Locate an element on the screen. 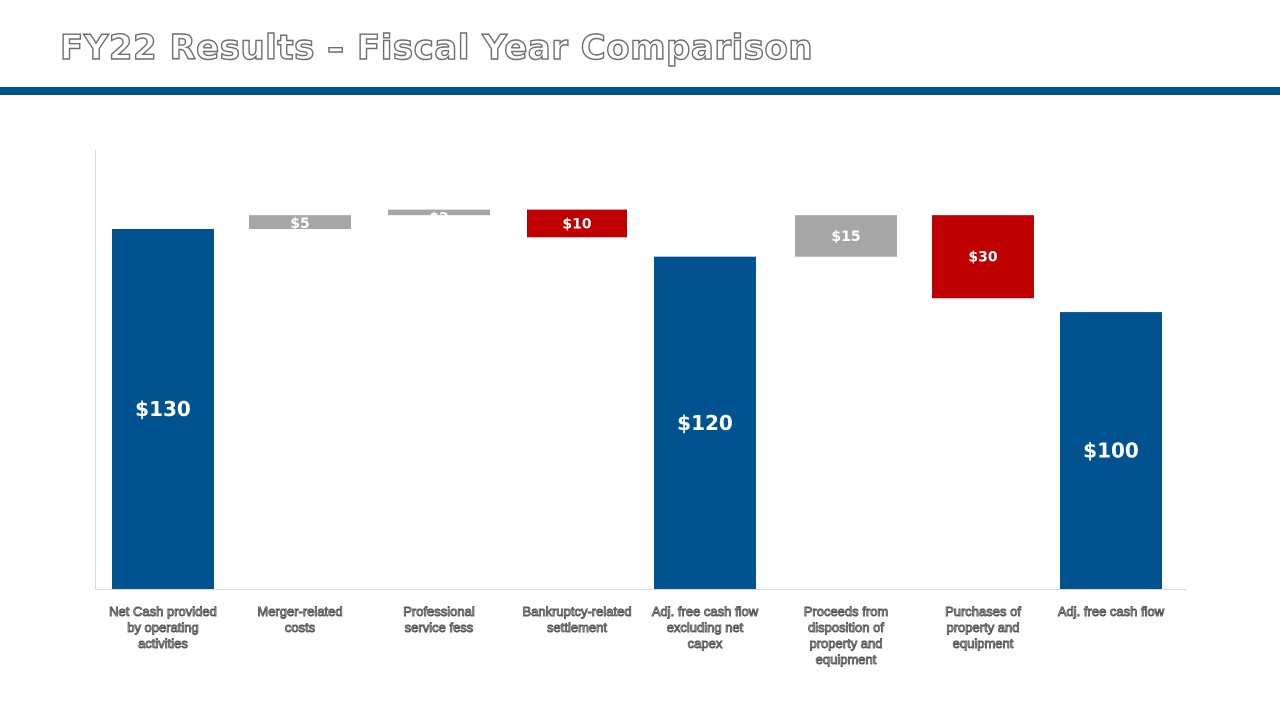  data-label-7: $30 is located at coordinates (982, 258).